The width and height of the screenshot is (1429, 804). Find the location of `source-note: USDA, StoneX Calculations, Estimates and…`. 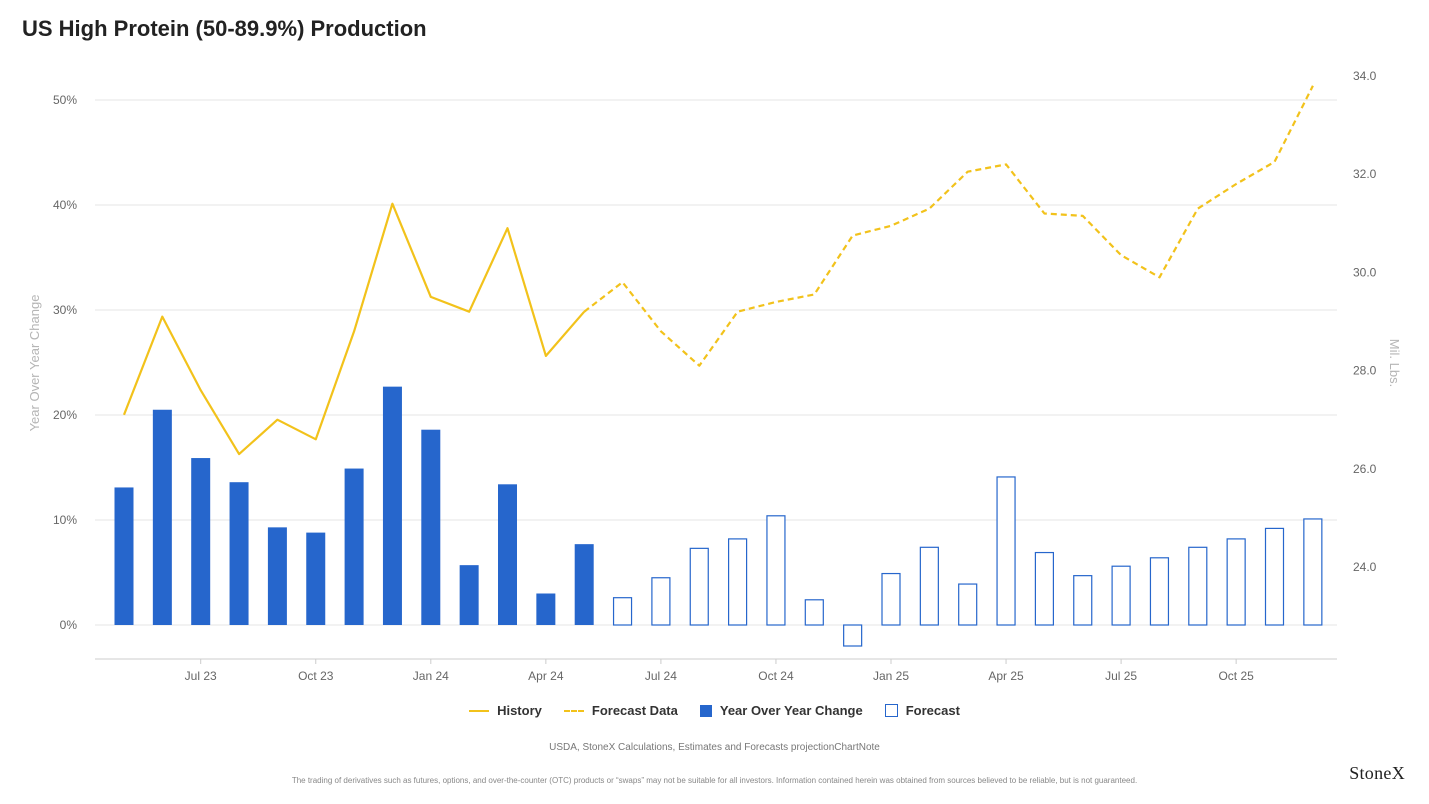

source-note: USDA, StoneX Calculations, Estimates and… is located at coordinates (714, 747).